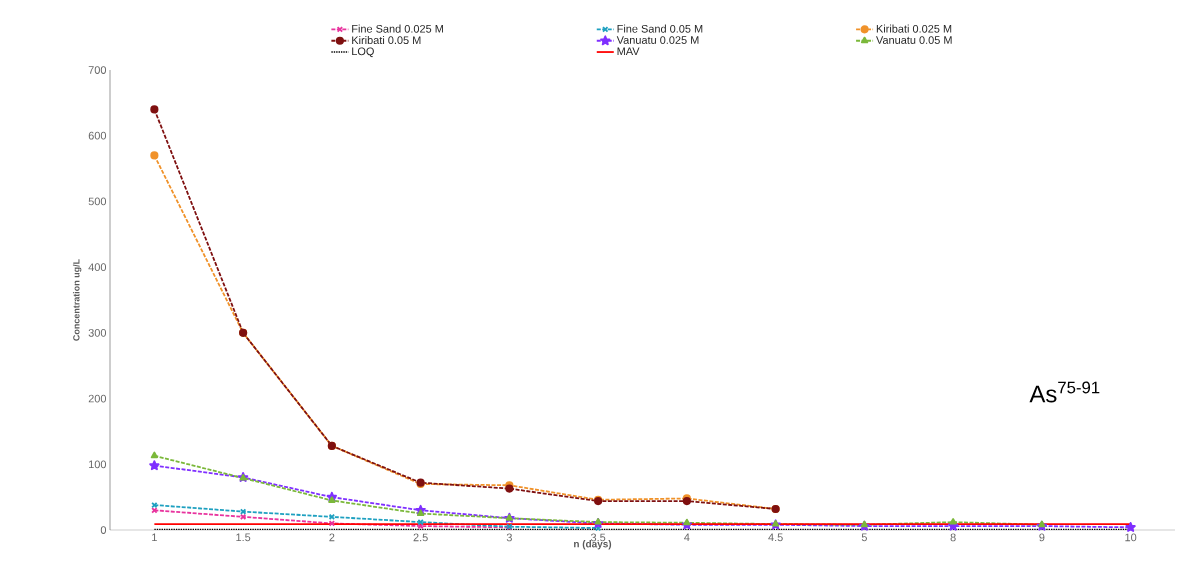 The image size is (1189, 571). I want to click on y-tick-label: 500, so click(97, 201).